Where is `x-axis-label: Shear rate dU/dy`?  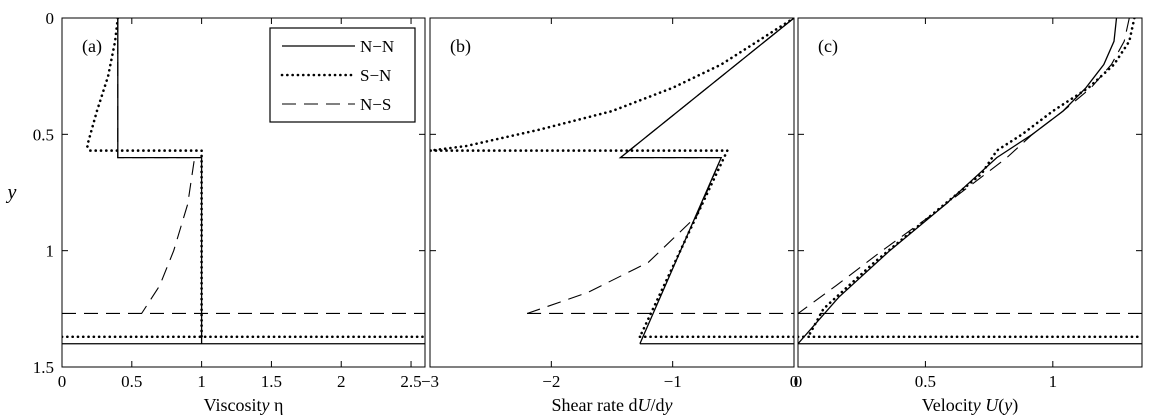 x-axis-label: Shear rate dU/dy is located at coordinates (612, 405).